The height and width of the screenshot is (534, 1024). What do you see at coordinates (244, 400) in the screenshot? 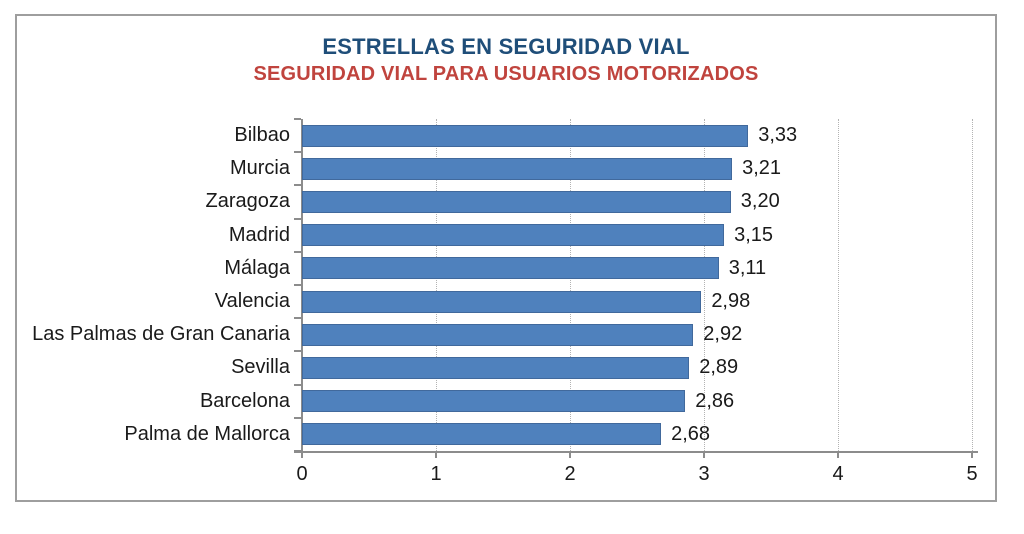
I see `category-label: Barcelona` at bounding box center [244, 400].